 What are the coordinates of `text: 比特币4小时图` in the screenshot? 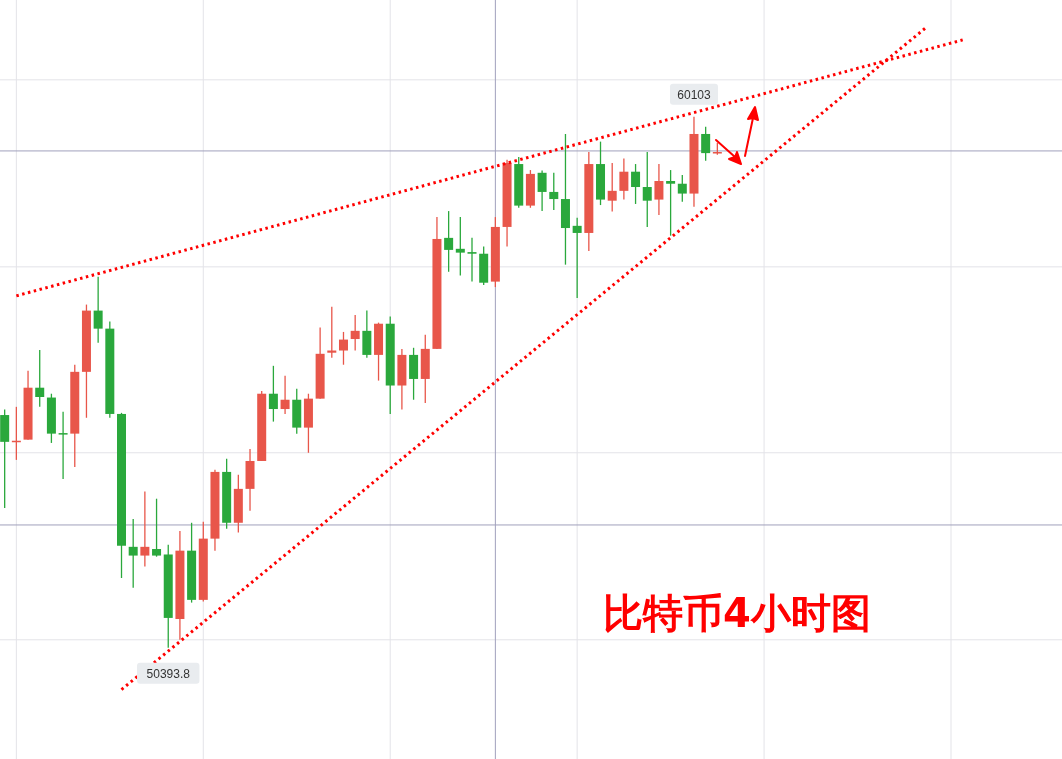 It's located at (737, 613).